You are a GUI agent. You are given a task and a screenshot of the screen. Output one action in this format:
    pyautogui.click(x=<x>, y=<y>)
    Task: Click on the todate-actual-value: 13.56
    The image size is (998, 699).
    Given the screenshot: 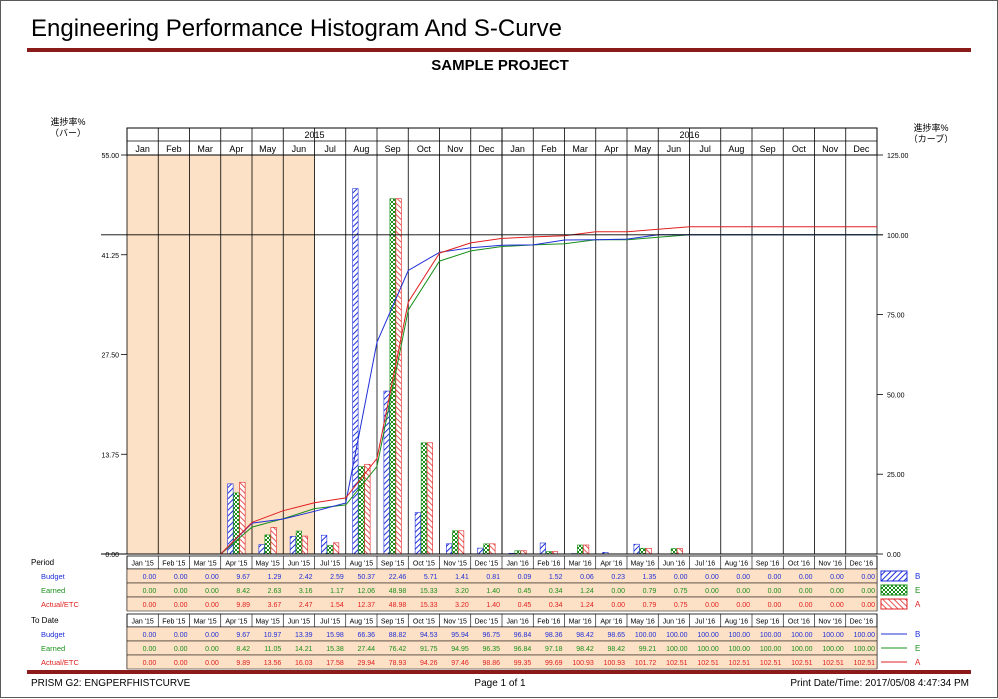 What is the action you would take?
    pyautogui.click(x=273, y=663)
    